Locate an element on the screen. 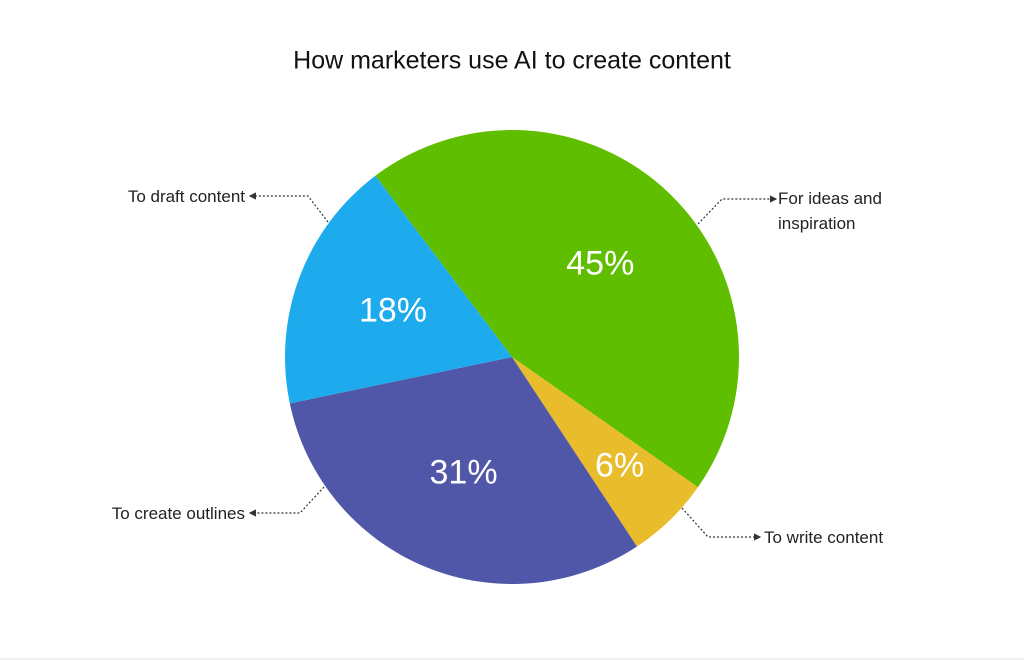 This screenshot has width=1024, height=660. value-label: 18% is located at coordinates (393, 310).